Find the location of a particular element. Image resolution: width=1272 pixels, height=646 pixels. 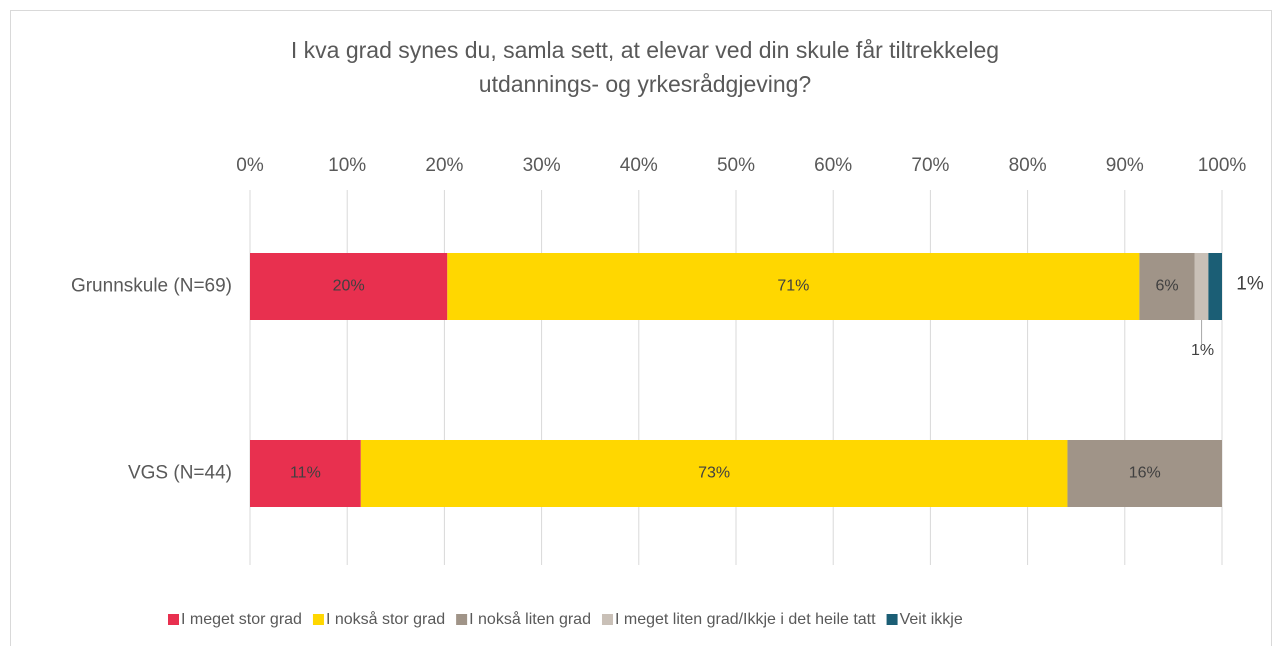

data-label: 11% is located at coordinates (305, 473).